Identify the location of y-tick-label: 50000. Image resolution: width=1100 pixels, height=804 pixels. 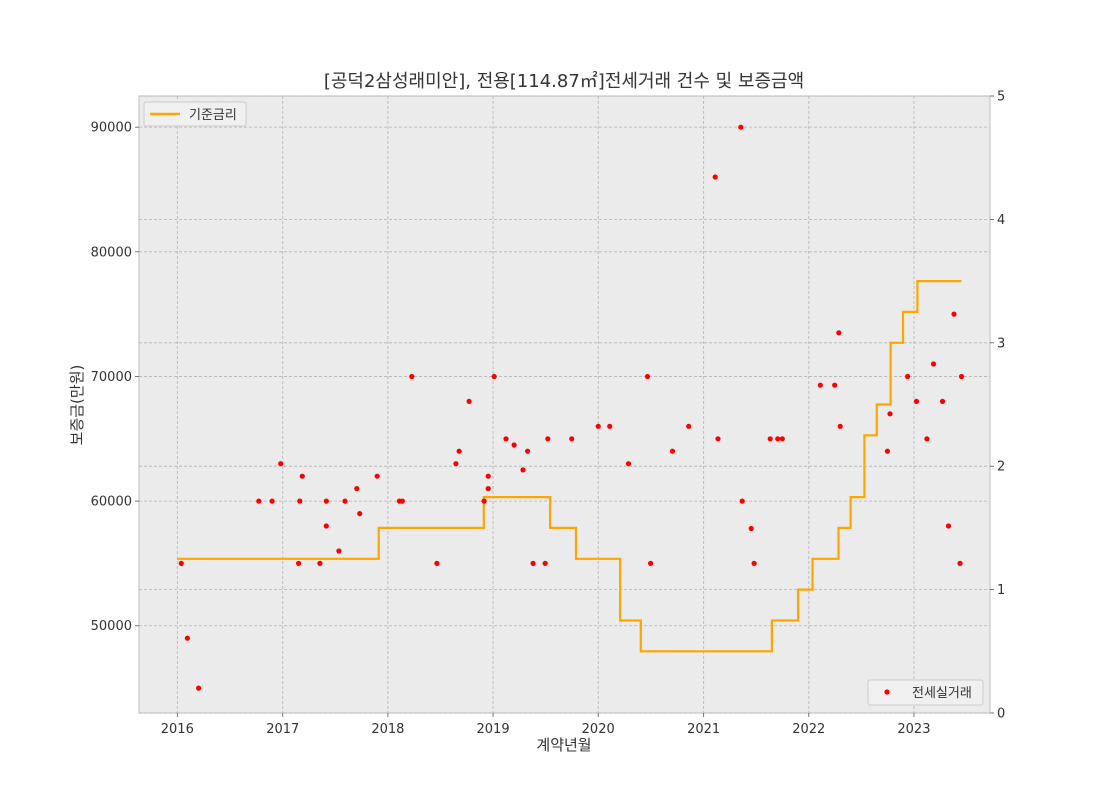
(111, 626).